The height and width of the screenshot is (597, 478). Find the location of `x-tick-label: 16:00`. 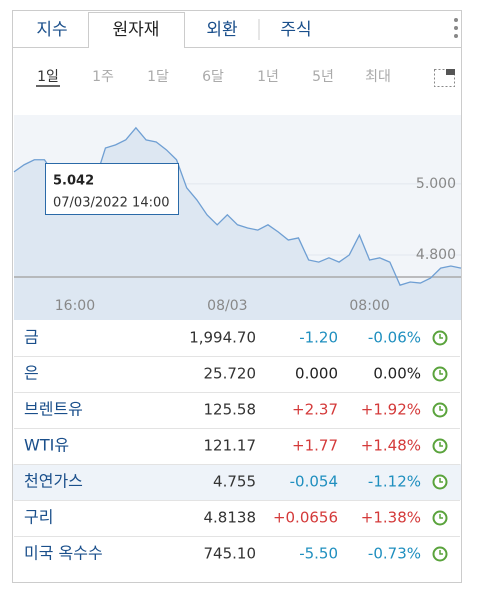

x-tick-label: 16:00 is located at coordinates (75, 306).